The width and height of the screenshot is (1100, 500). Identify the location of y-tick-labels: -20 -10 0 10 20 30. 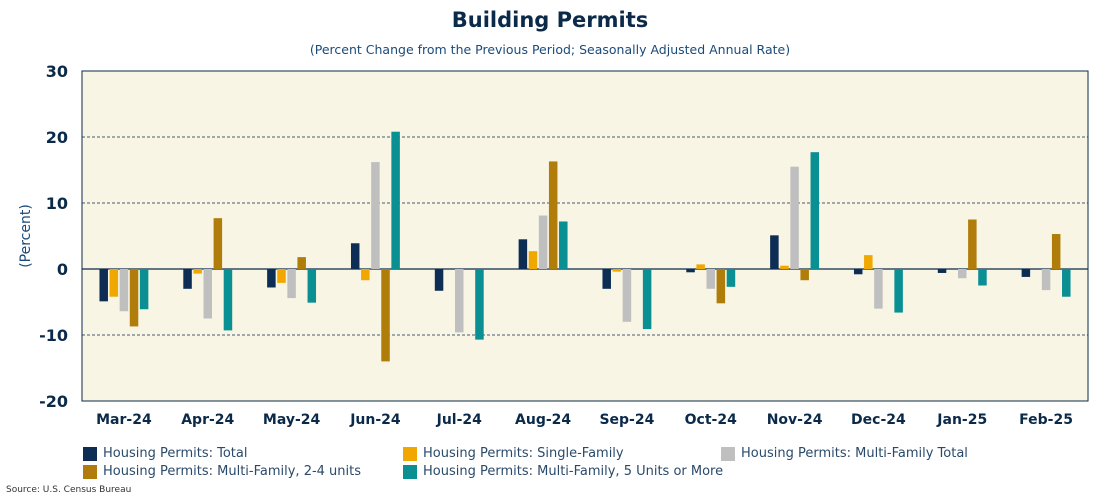
(53, 236).